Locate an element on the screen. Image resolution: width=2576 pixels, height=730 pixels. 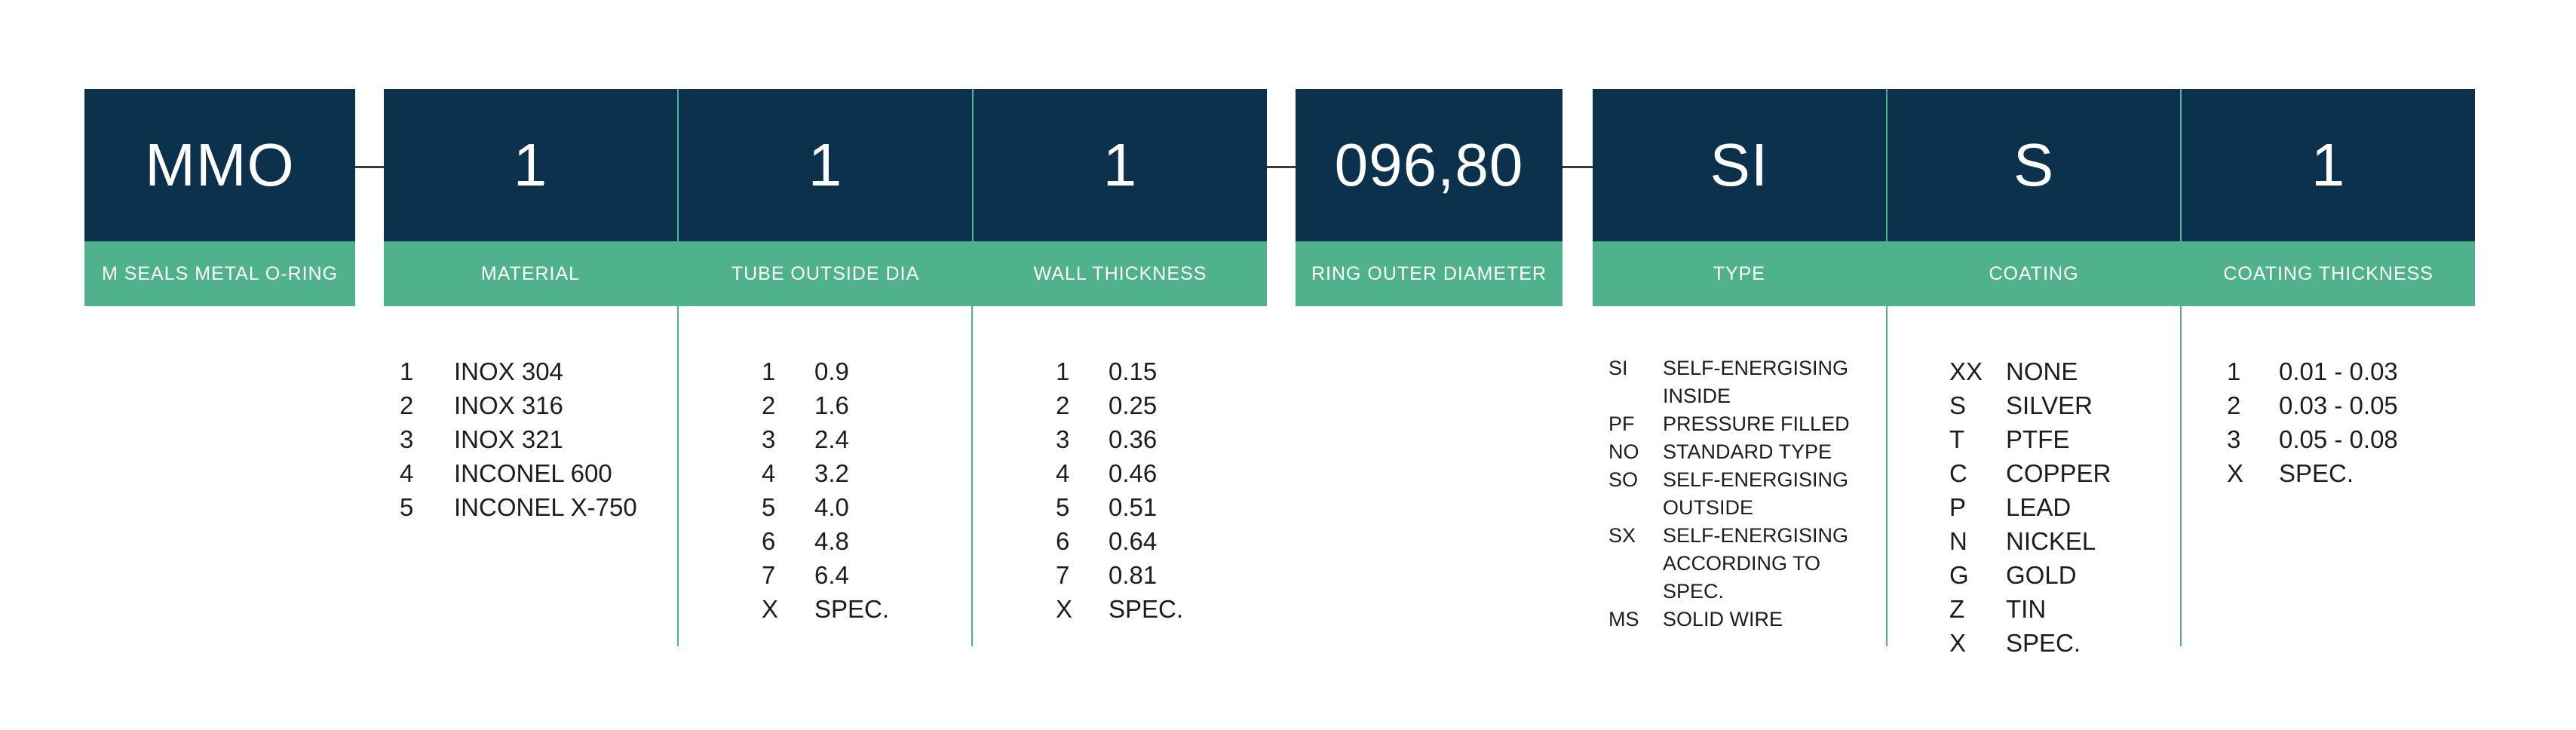
option-row: C COPPER is located at coordinates (2030, 473).